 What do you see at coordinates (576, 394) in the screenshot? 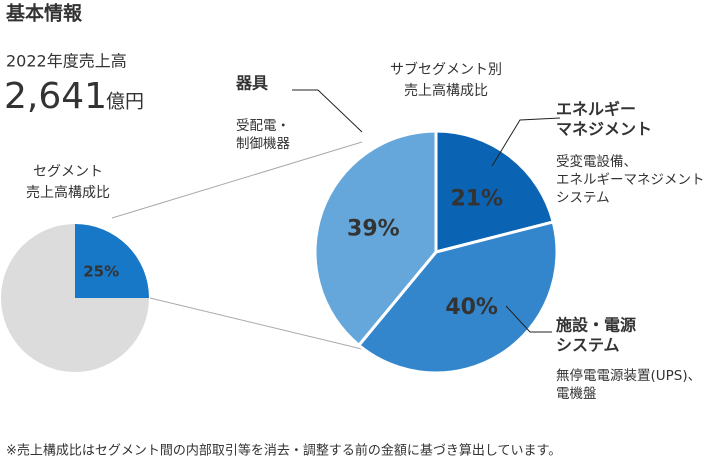
I see `category-description: 電機盤` at bounding box center [576, 394].